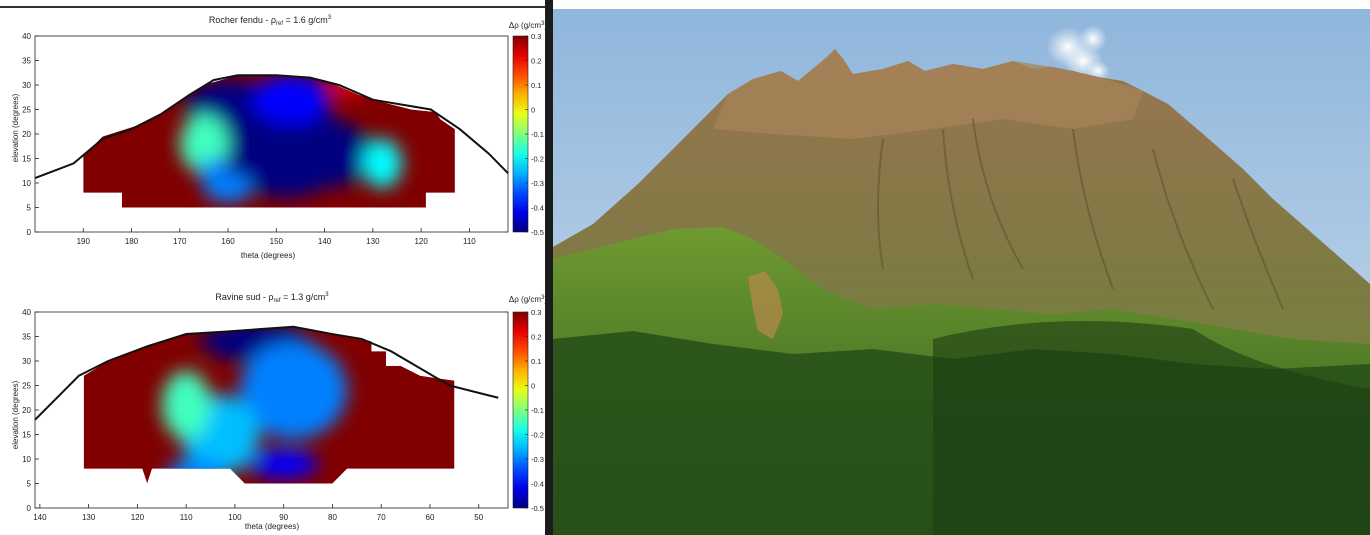 This screenshot has height=535, width=1370. What do you see at coordinates (180, 241) in the screenshot?
I see `x-tick-label: 170` at bounding box center [180, 241].